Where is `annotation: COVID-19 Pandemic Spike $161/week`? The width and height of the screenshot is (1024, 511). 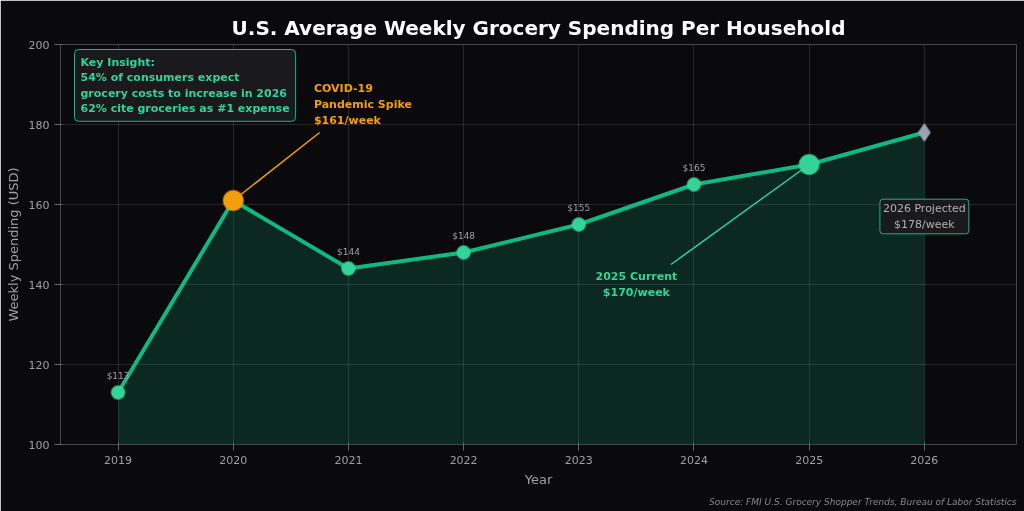
annotation: COVID-19 Pandemic Spike $161/week is located at coordinates (362, 104).